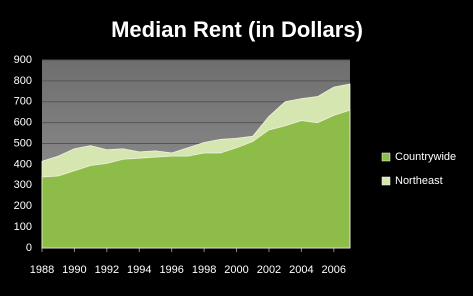  I want to click on y-tick-label: 200, so click(23, 206).